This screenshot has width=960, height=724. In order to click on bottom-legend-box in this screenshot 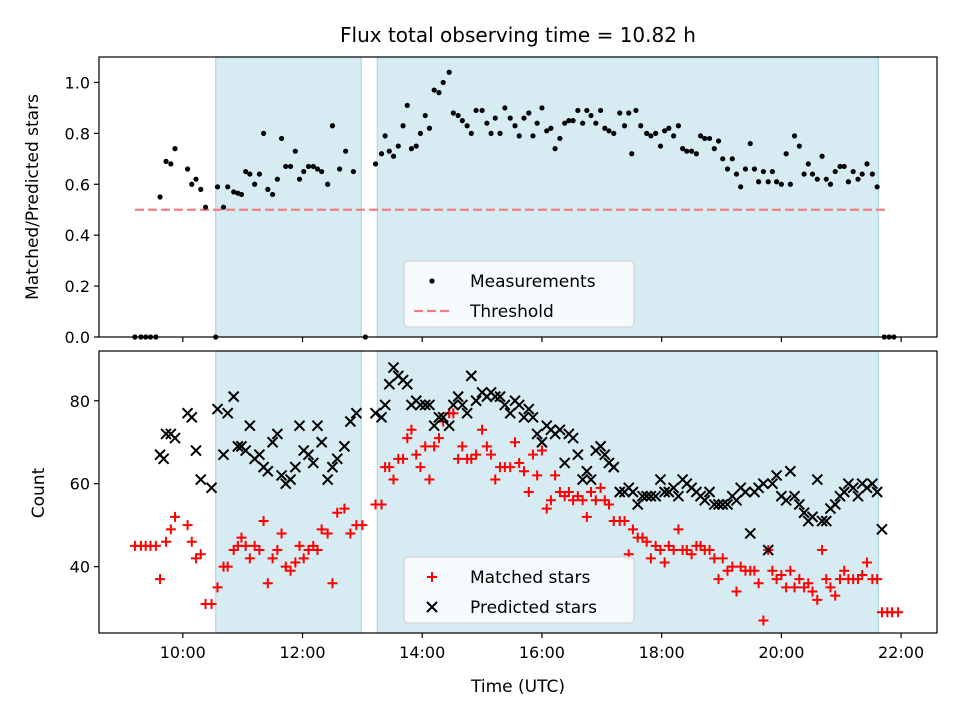, I will do `click(519, 590)`.